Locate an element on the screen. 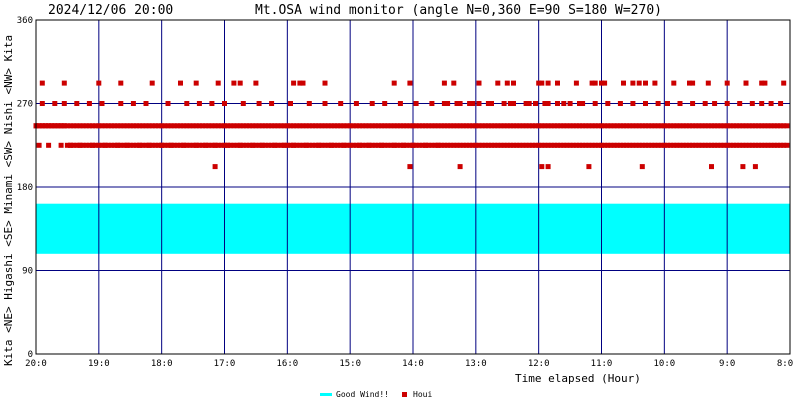 This screenshot has width=800, height=400. legend-houi-swatch is located at coordinates (404, 394).